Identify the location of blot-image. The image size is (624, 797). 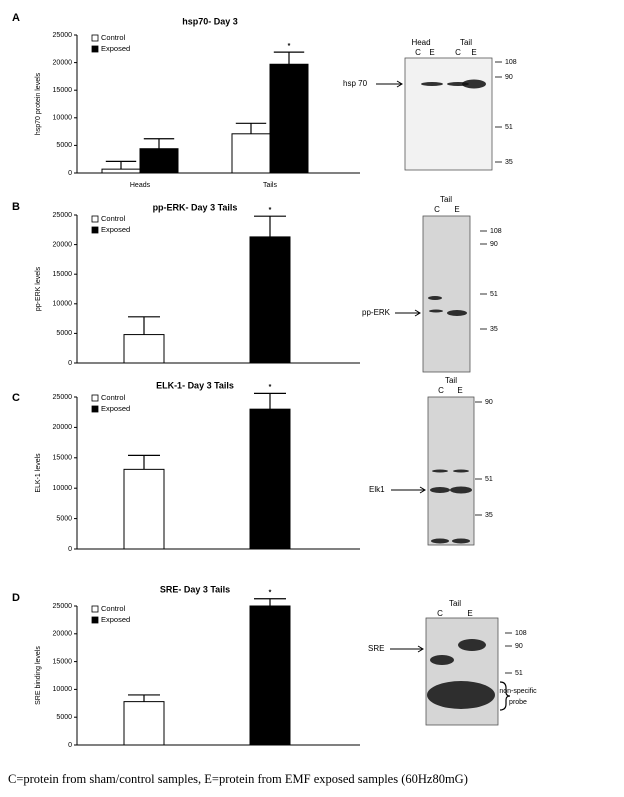
(446, 294).